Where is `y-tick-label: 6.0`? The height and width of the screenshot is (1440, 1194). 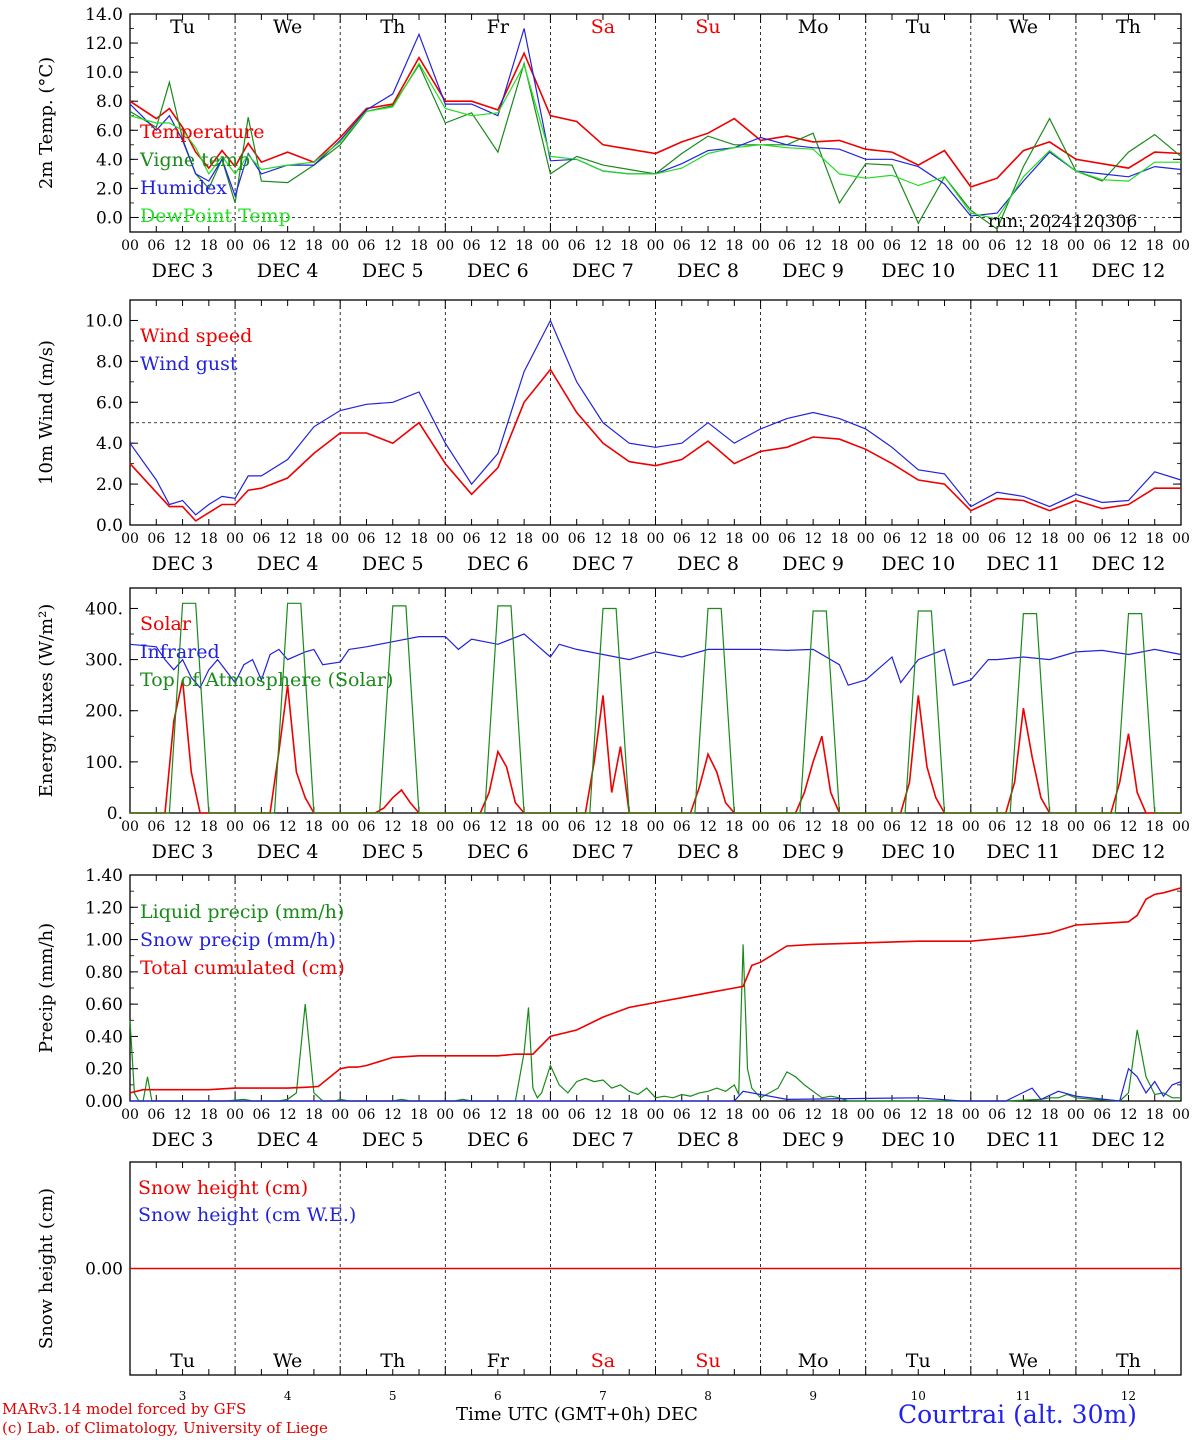 y-tick-label: 6.0 is located at coordinates (109, 403).